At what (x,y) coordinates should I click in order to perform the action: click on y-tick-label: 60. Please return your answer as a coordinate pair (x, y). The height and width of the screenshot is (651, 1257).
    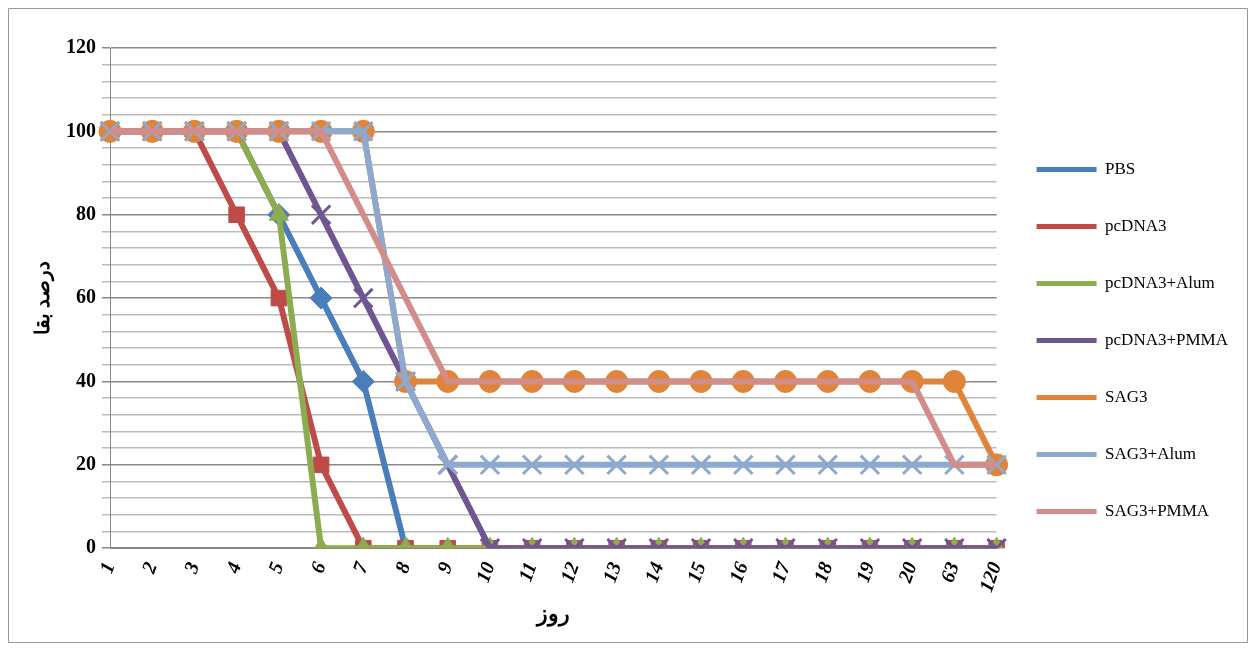
    Looking at the image, I should click on (86, 296).